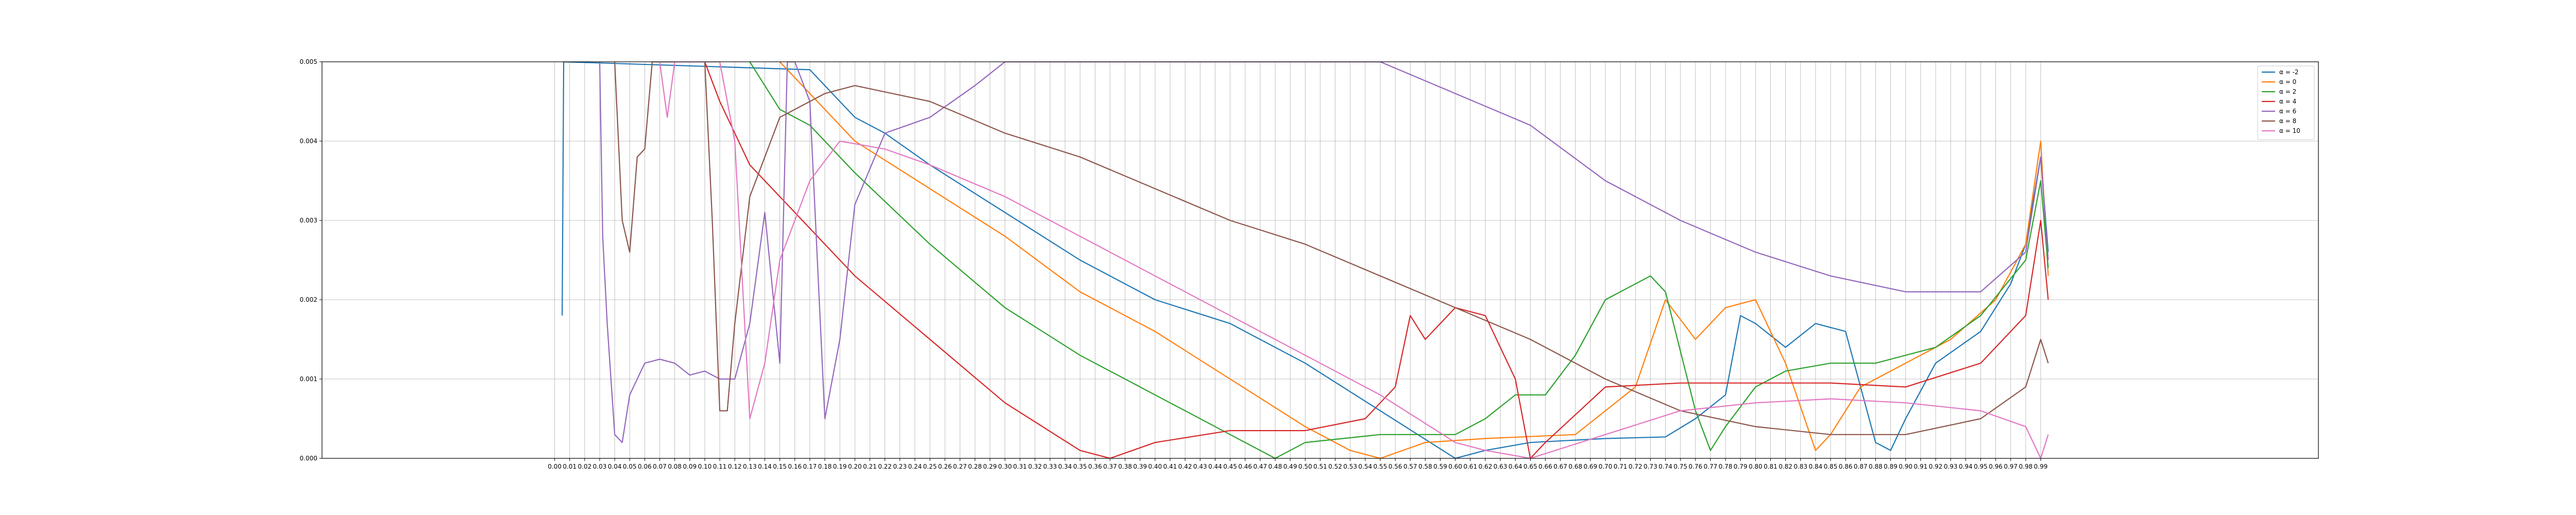 The image size is (2576, 515). Describe the element at coordinates (1035, 466) in the screenshot. I see `x-tick-label: 0.32` at that location.